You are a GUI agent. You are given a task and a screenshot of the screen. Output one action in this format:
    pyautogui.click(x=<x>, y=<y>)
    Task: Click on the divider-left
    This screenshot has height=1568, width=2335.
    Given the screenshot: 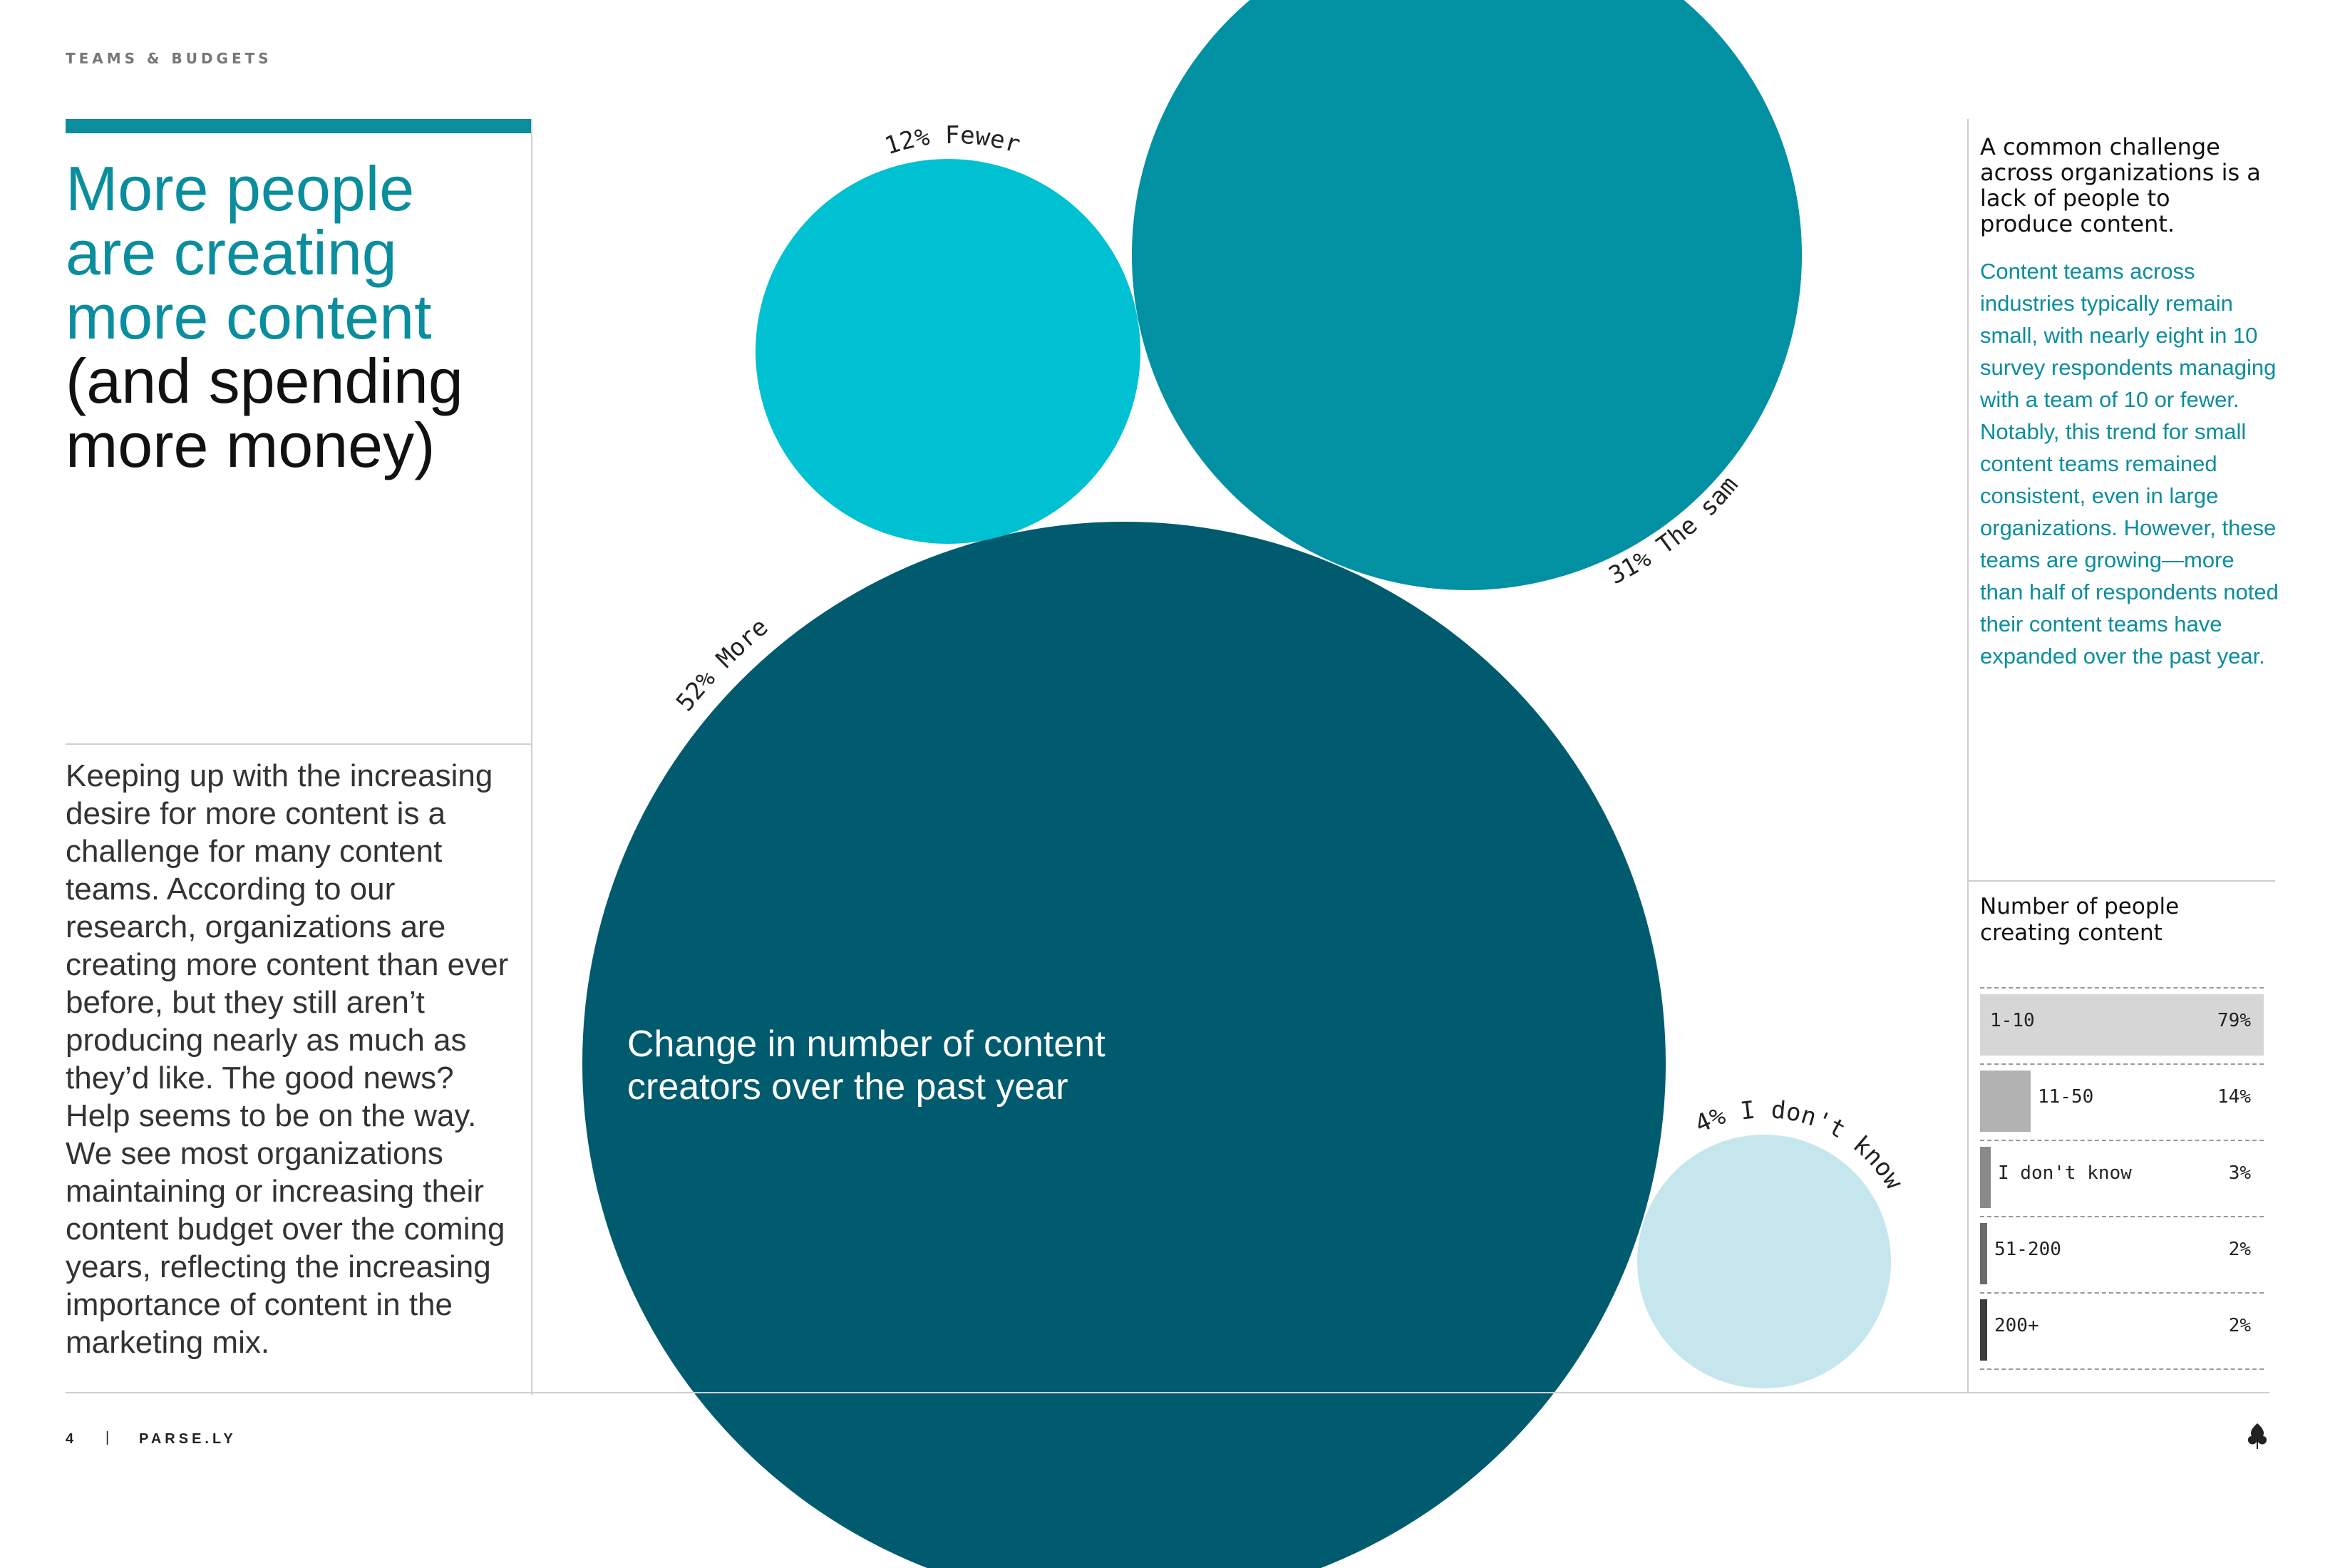 What is the action you would take?
    pyautogui.click(x=531, y=757)
    